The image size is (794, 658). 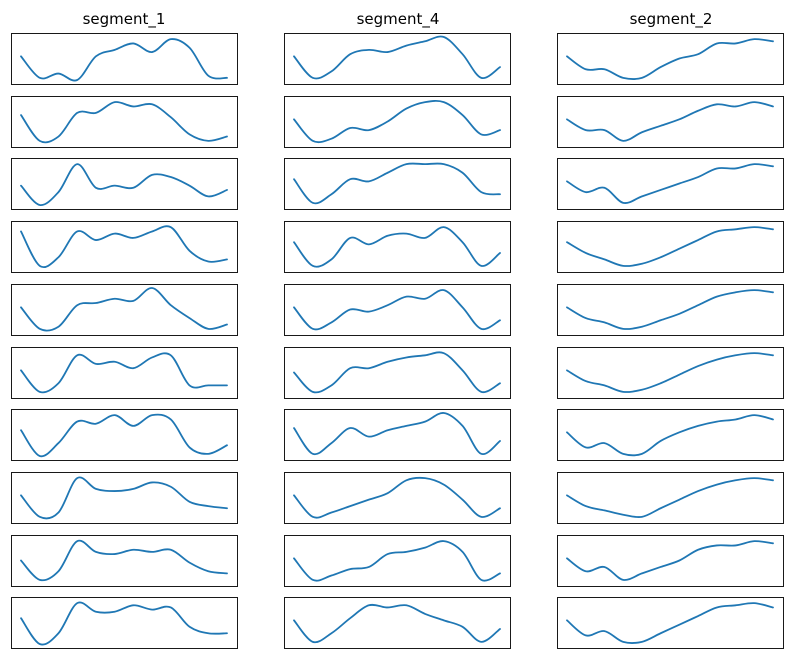 I want to click on series-line-r10-c1, so click(x=124, y=623).